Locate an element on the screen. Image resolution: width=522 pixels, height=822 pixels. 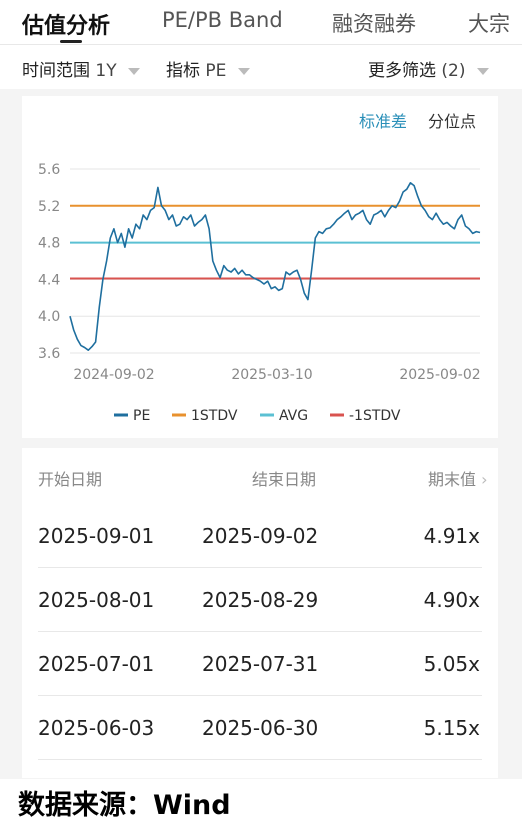
tab-pe-pb-band: PE/PB Band is located at coordinates (222, 20).